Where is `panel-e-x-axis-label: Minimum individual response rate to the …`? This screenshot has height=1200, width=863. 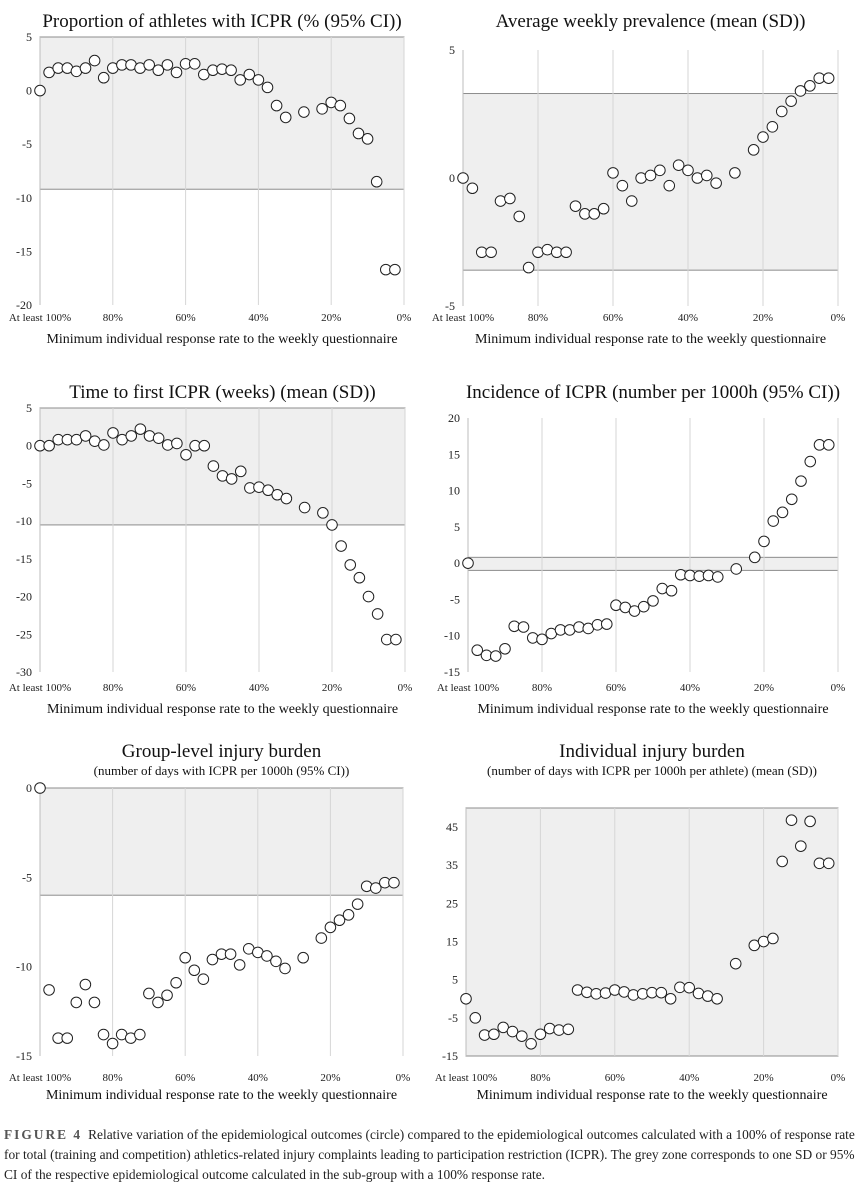
panel-e-x-axis-label: Minimum individual response rate to the … is located at coordinates (221, 1095).